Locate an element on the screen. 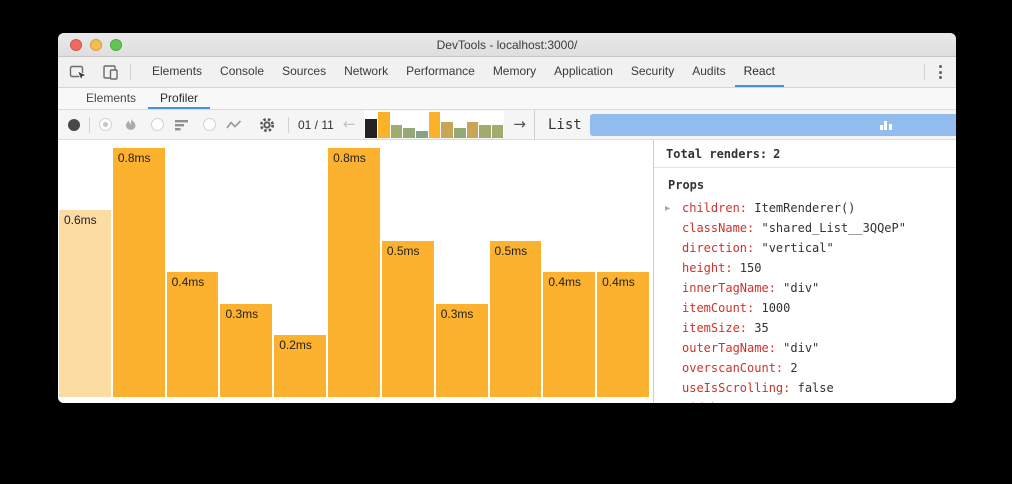  prop-key: width: is located at coordinates (703, 402).